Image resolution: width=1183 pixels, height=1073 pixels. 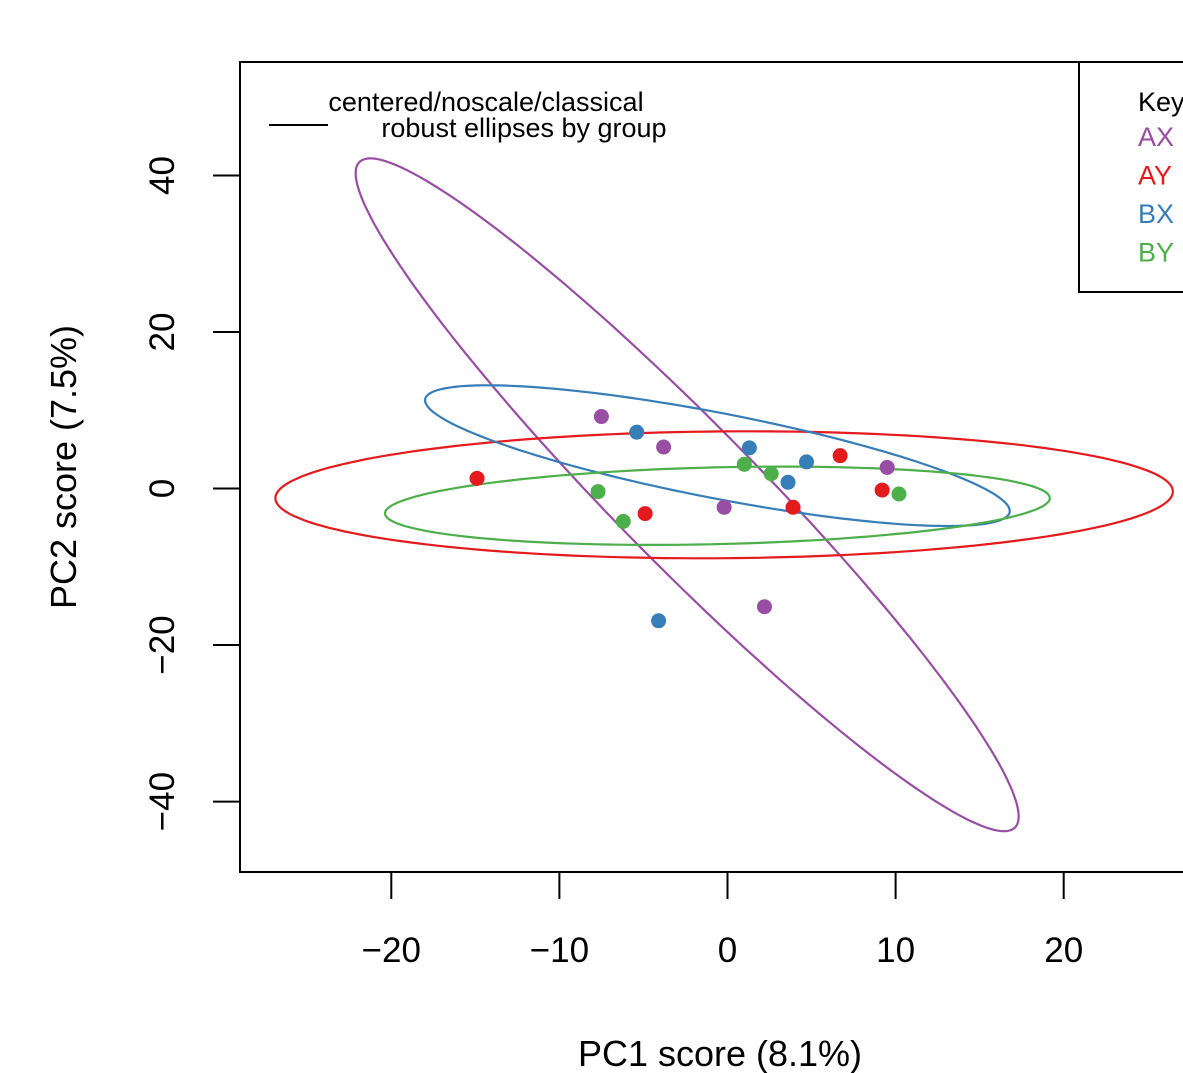 What do you see at coordinates (720, 1053) in the screenshot?
I see `x-axis-title: PC1 score (8.1%)` at bounding box center [720, 1053].